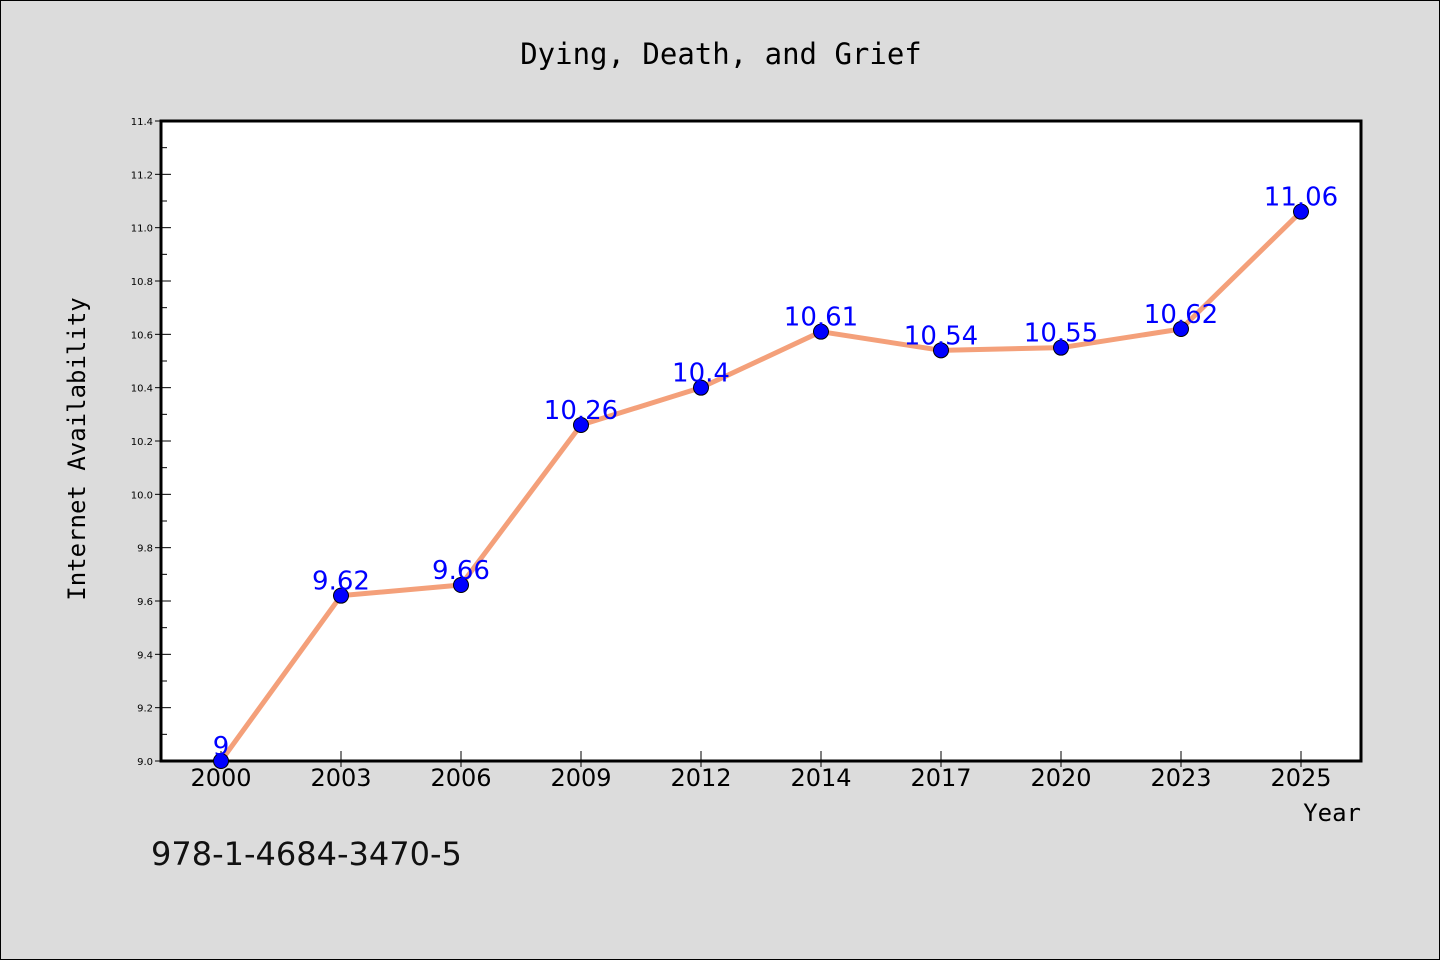 The width and height of the screenshot is (1440, 960). I want to click on data-label: 10.61, so click(821, 318).